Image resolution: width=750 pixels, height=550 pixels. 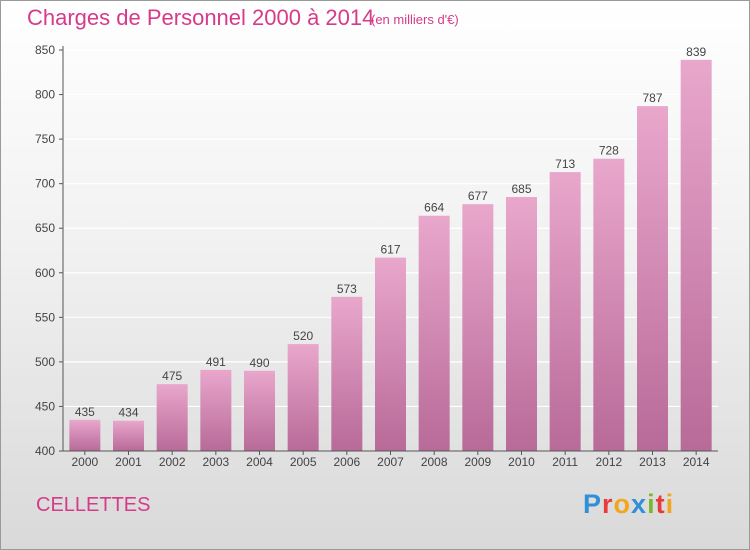 I want to click on data-label: 490, so click(x=259, y=363).